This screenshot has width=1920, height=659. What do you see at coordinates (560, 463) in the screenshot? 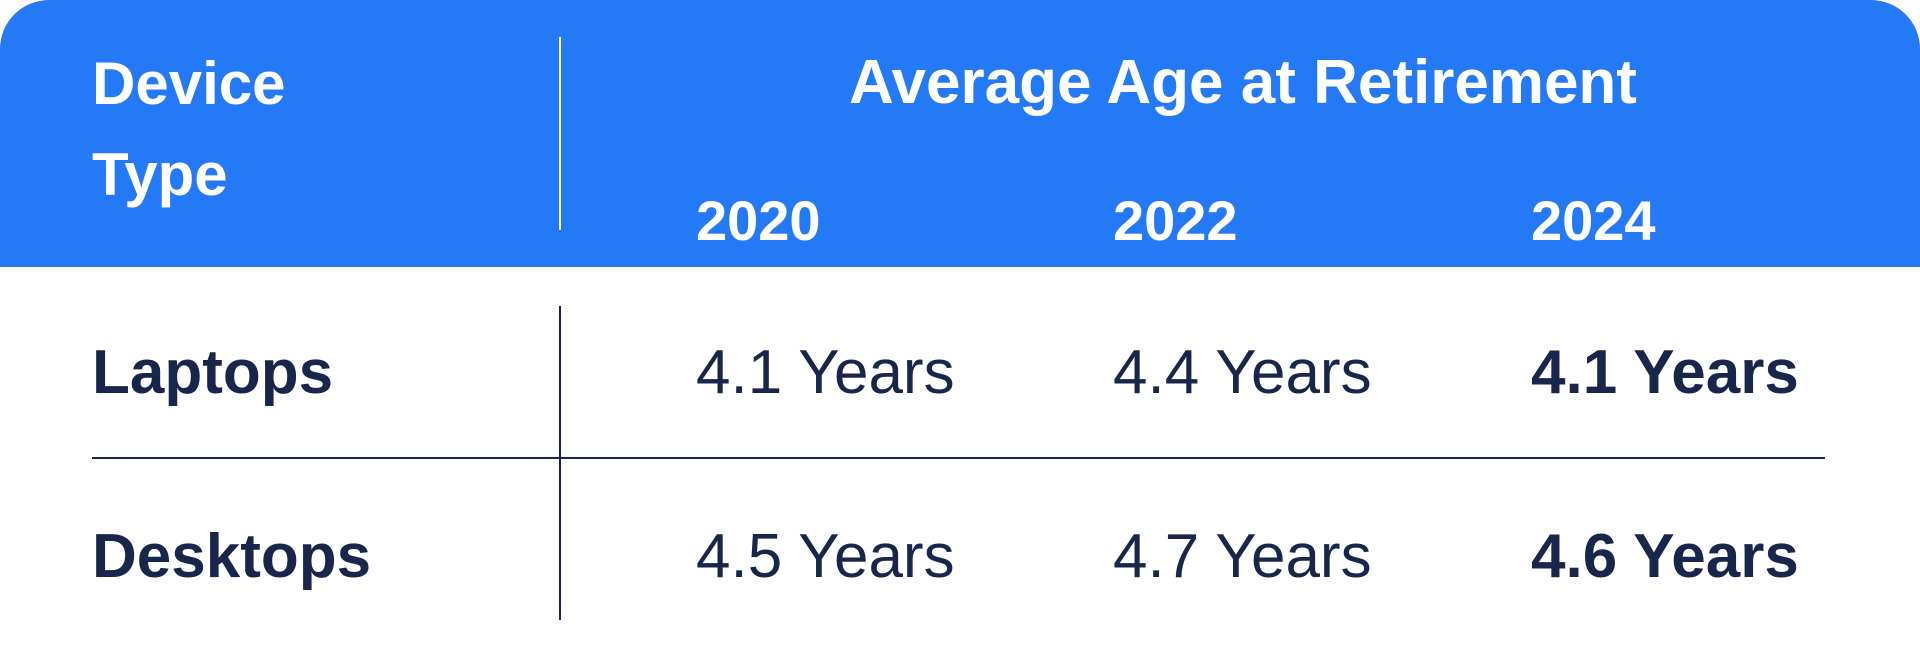
I see `column-divider` at bounding box center [560, 463].